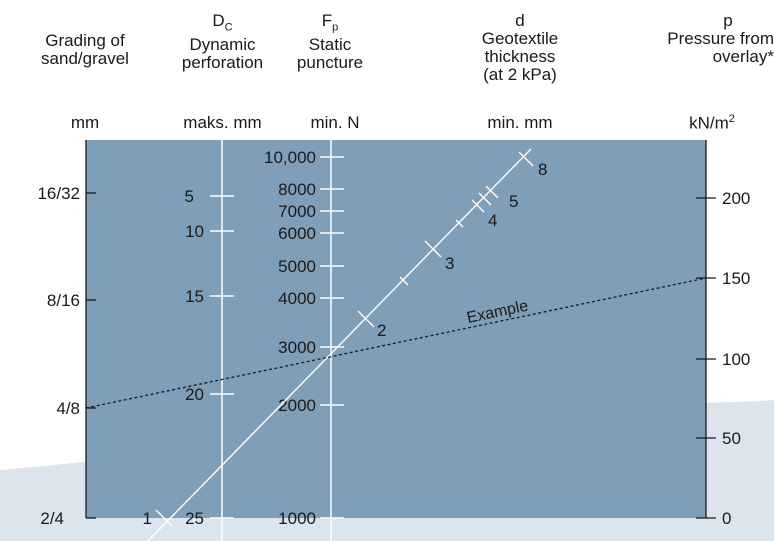 This screenshot has width=774, height=541. I want to click on dynamic-symbol: DC, so click(222, 22).